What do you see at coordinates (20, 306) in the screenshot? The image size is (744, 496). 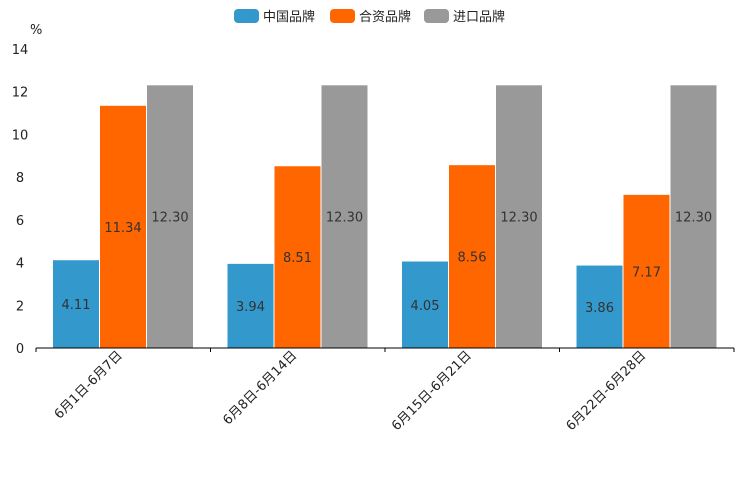 I see `y-tick-label: 2` at bounding box center [20, 306].